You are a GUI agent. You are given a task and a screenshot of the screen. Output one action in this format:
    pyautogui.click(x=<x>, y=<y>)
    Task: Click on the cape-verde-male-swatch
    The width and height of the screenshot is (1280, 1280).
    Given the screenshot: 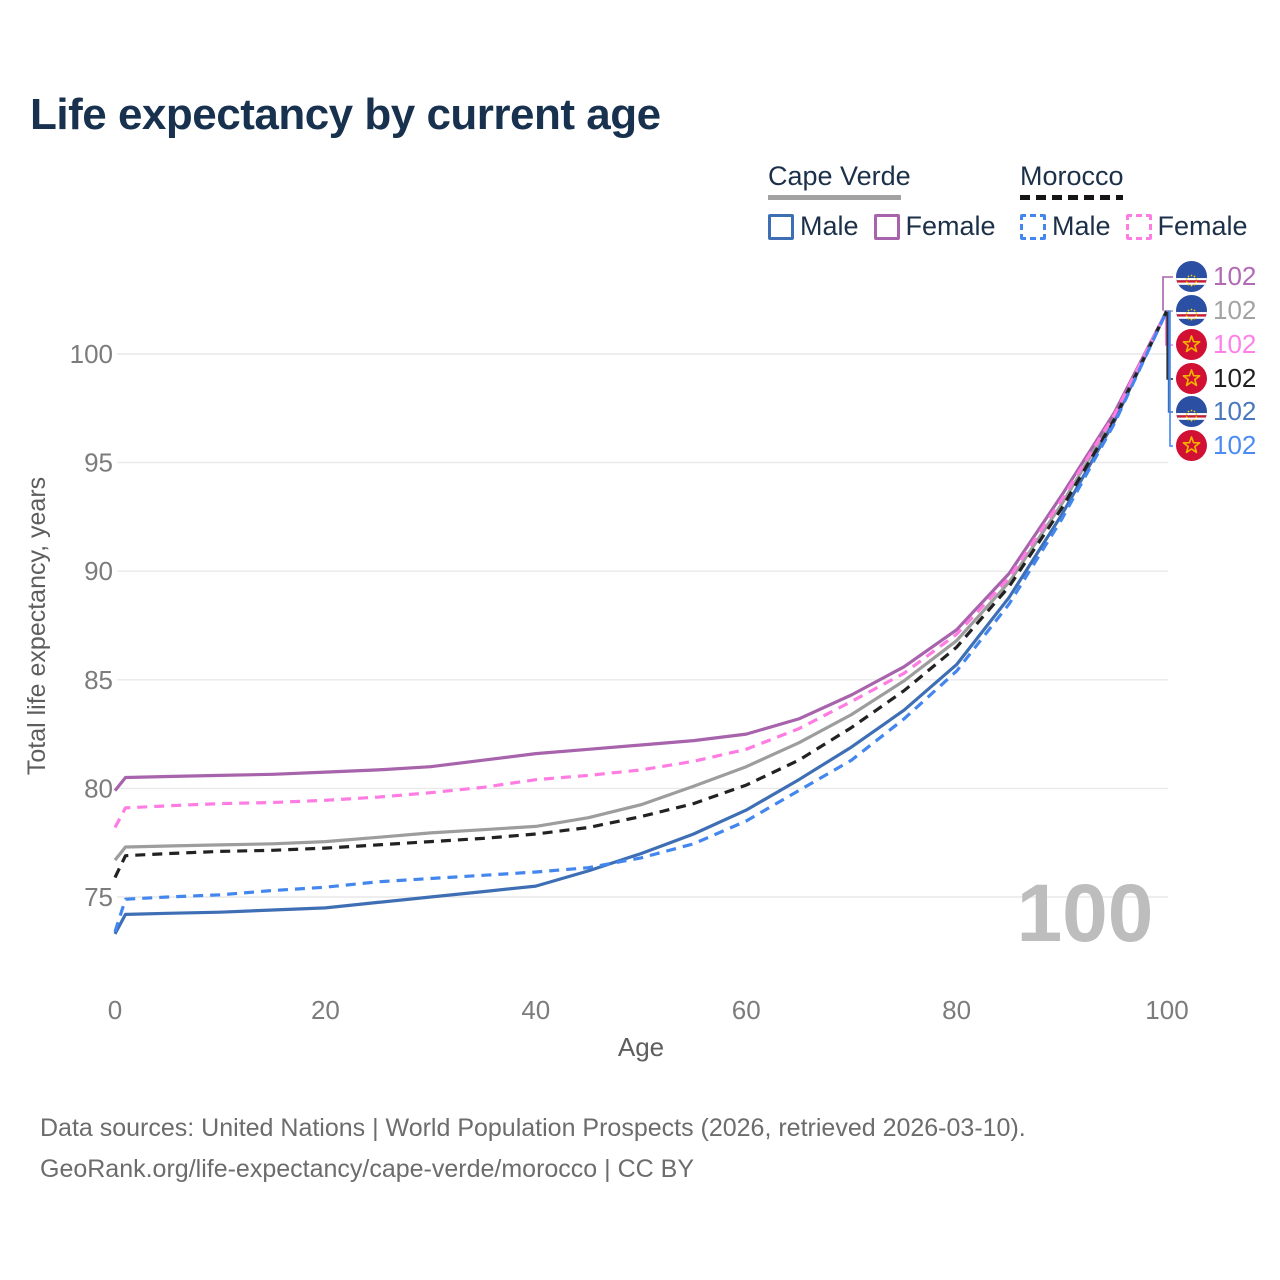 What is the action you would take?
    pyautogui.click(x=781, y=226)
    